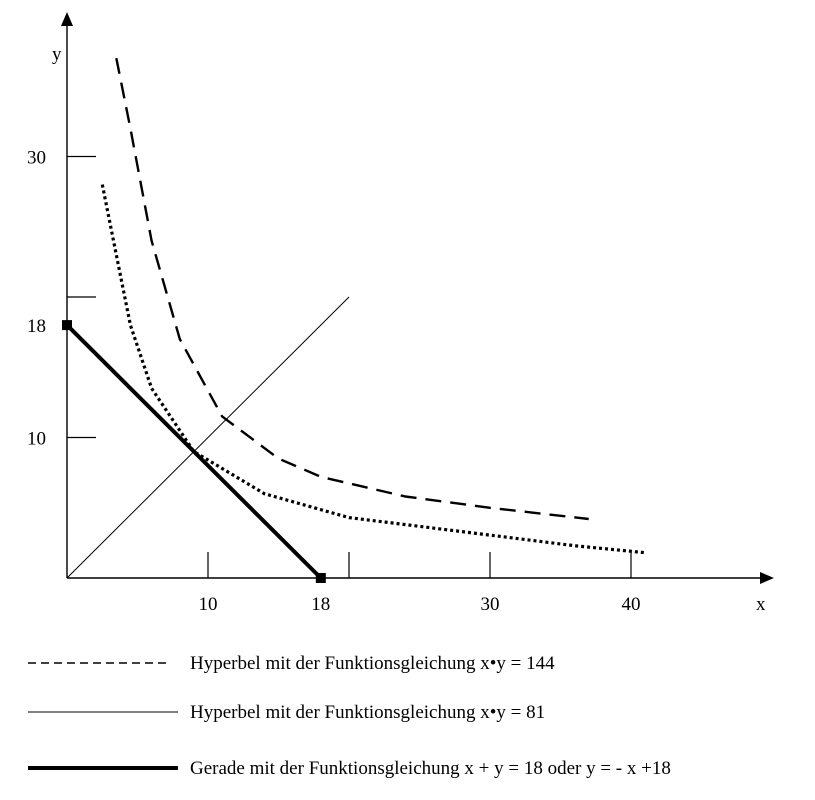  What do you see at coordinates (67, 19) in the screenshot?
I see `y-axis-arrow` at bounding box center [67, 19].